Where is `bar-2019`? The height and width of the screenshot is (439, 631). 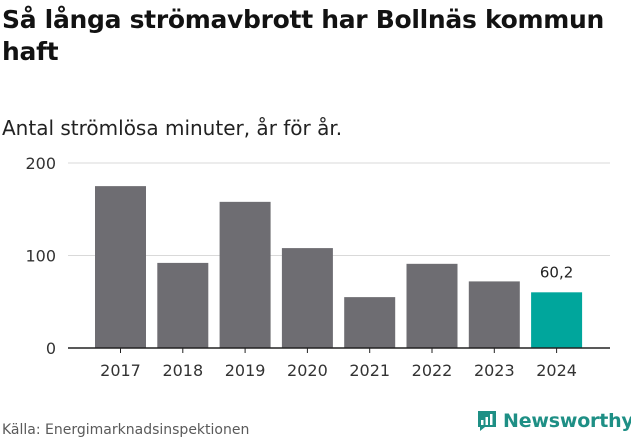
bar-2019 is located at coordinates (245, 274).